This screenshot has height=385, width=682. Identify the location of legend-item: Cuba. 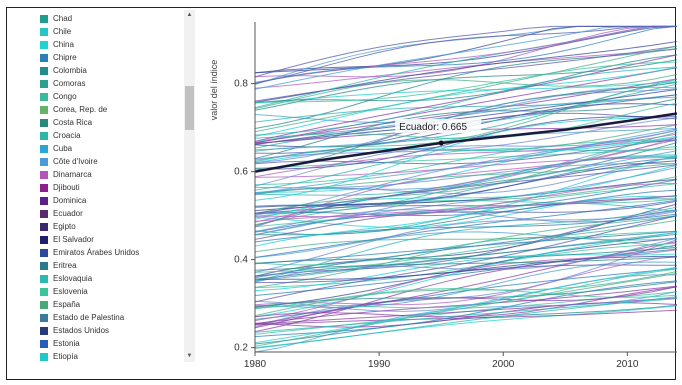
(56, 148).